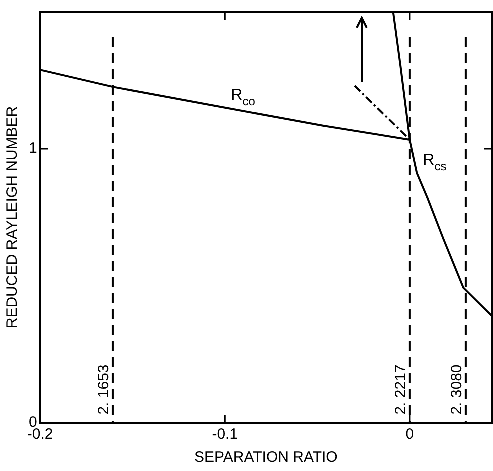  Describe the element at coordinates (13, 217) in the screenshot. I see `y-axis-title: REDUCED RAYLEIGH NUMBER` at that location.